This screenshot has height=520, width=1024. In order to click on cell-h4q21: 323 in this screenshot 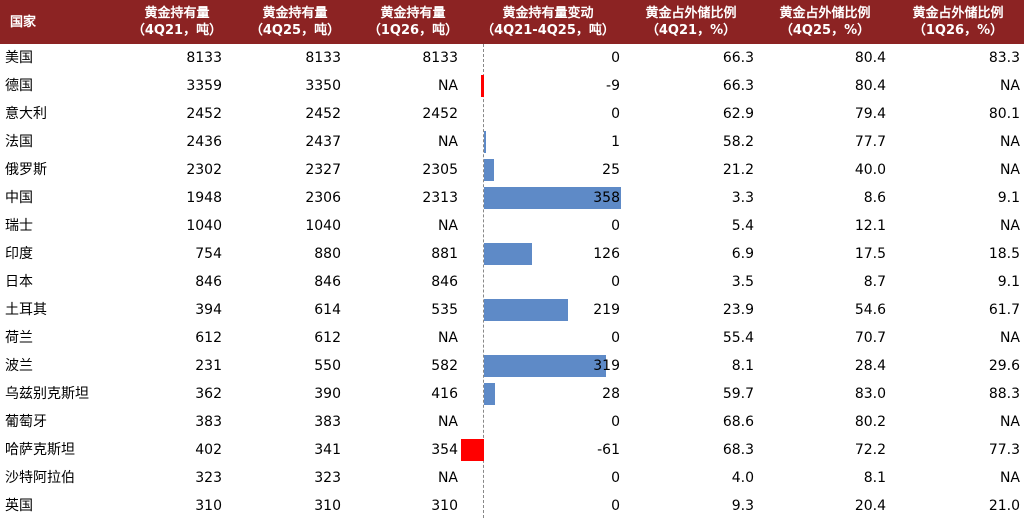, I will do `click(208, 478)`.